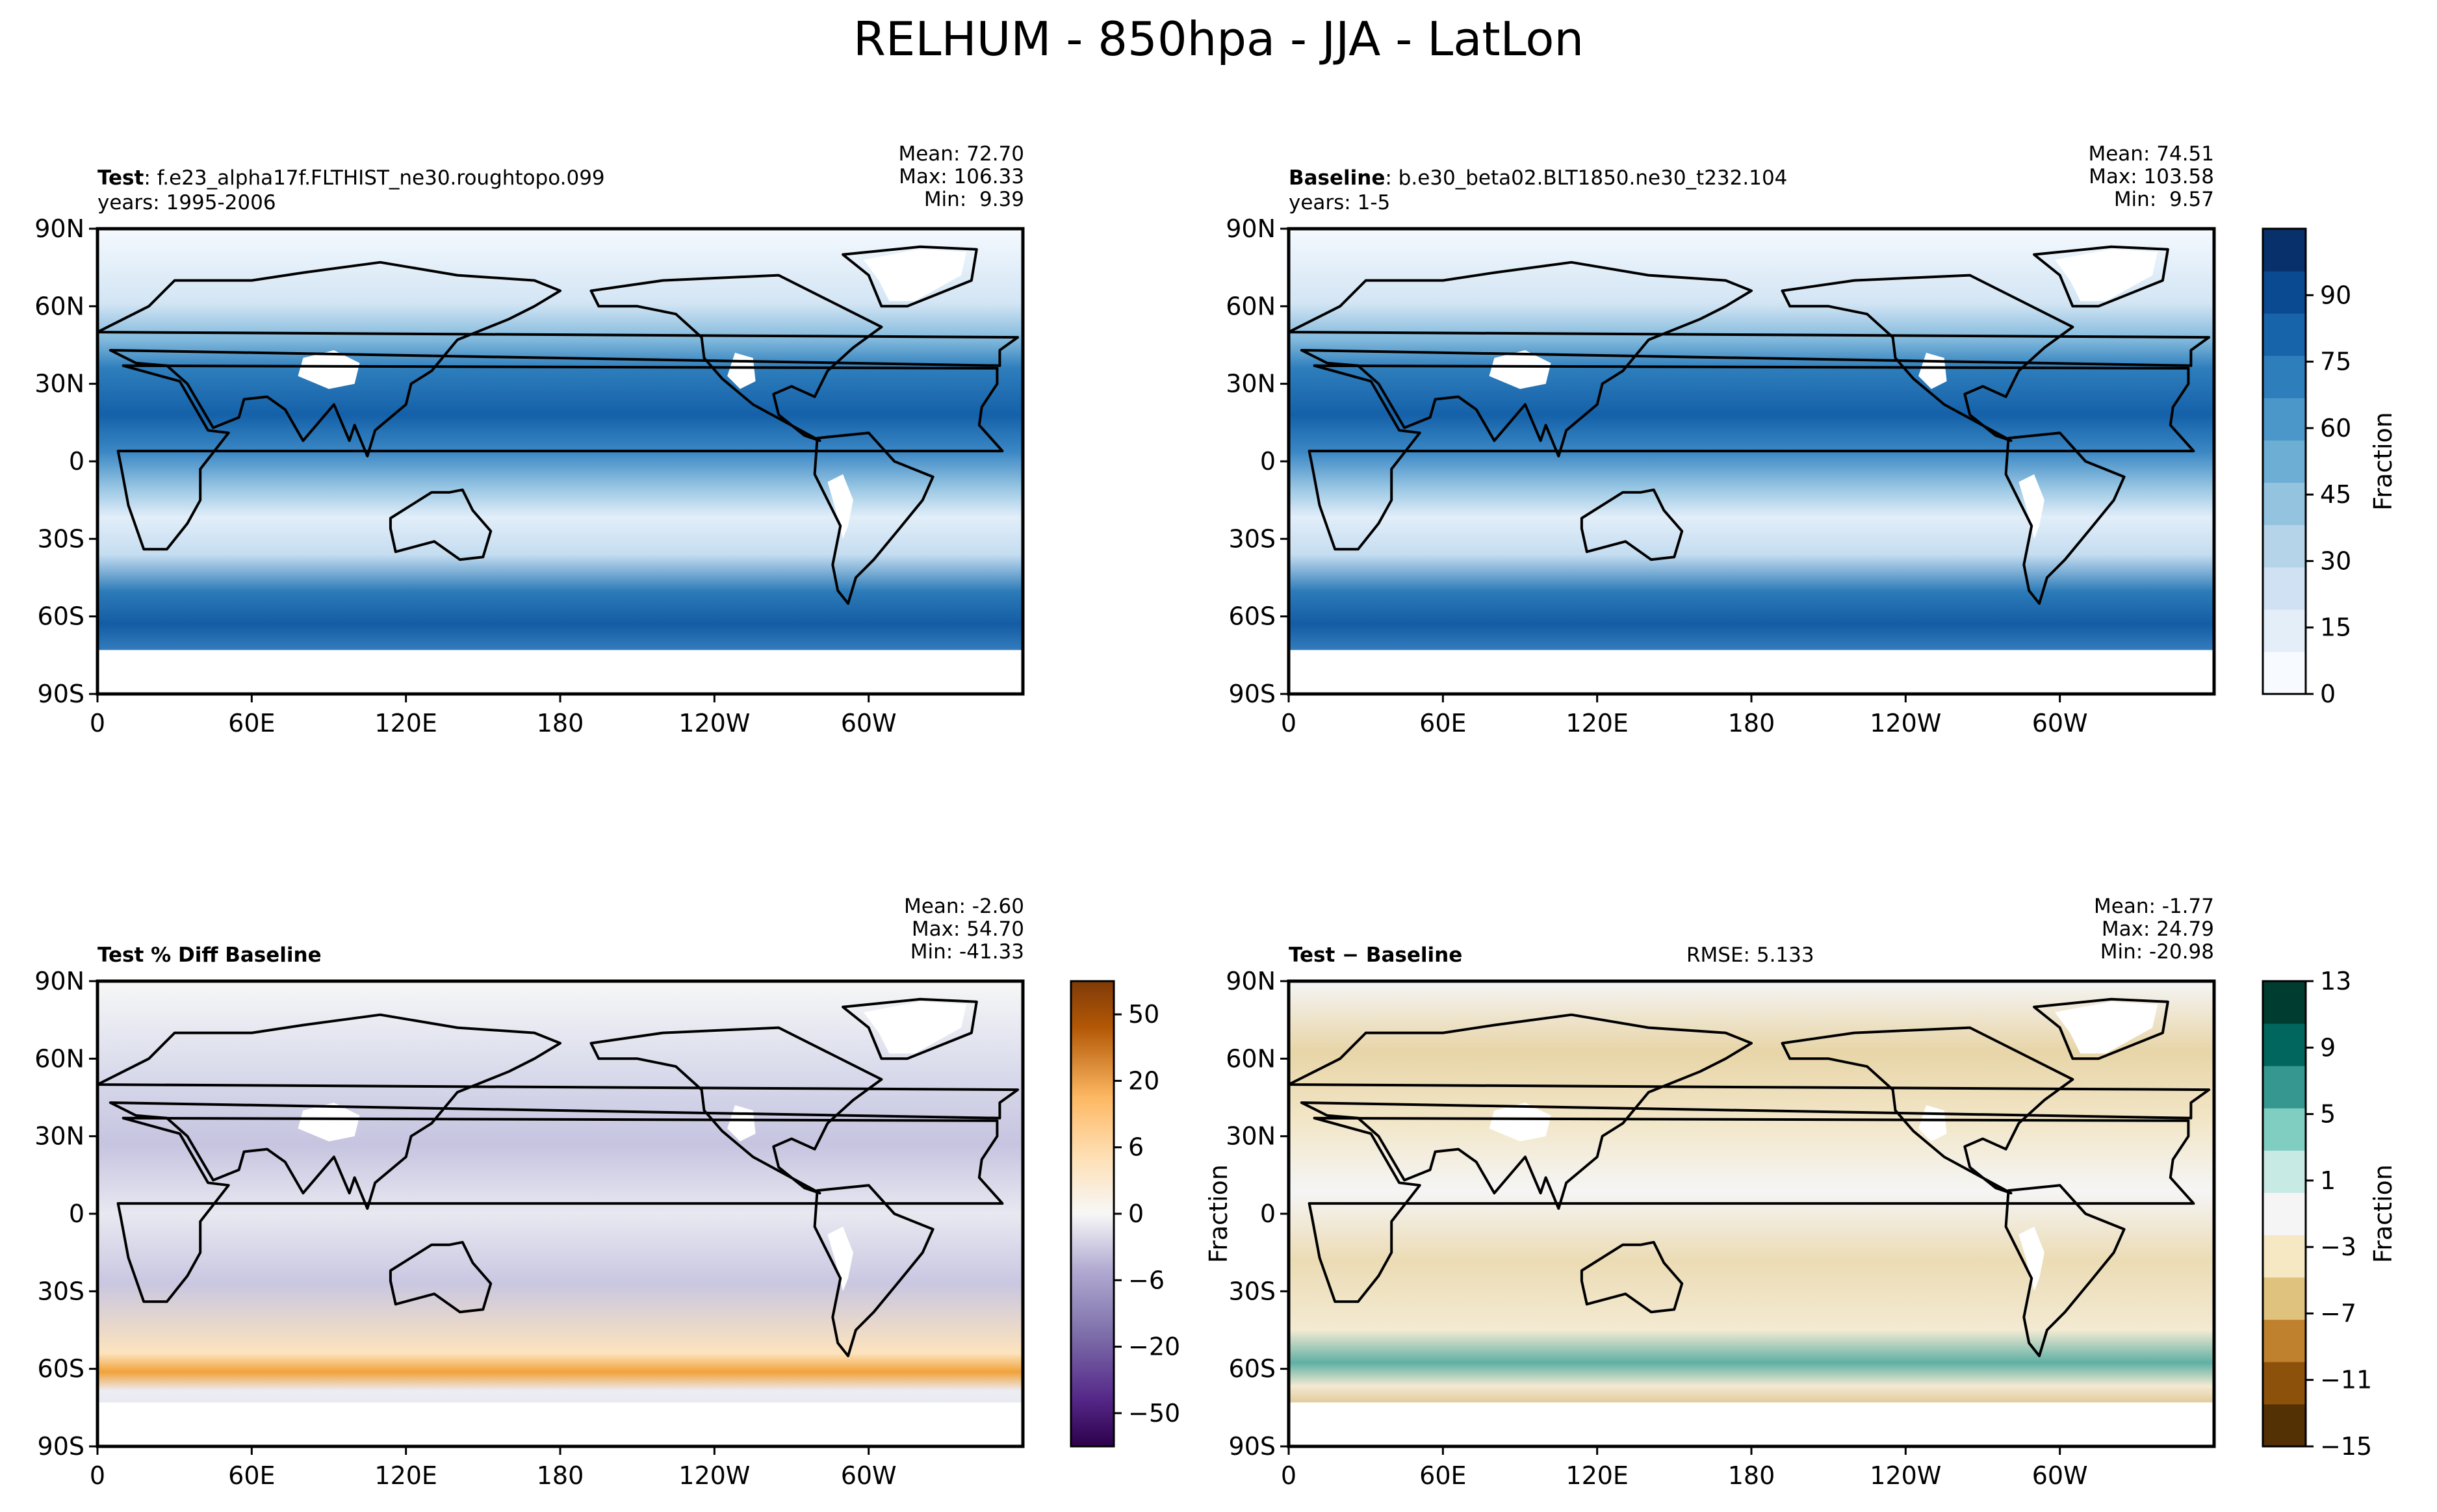 This screenshot has height=1512, width=2437. I want to click on panel-diff-max: Max: 24.79, so click(2157, 929).